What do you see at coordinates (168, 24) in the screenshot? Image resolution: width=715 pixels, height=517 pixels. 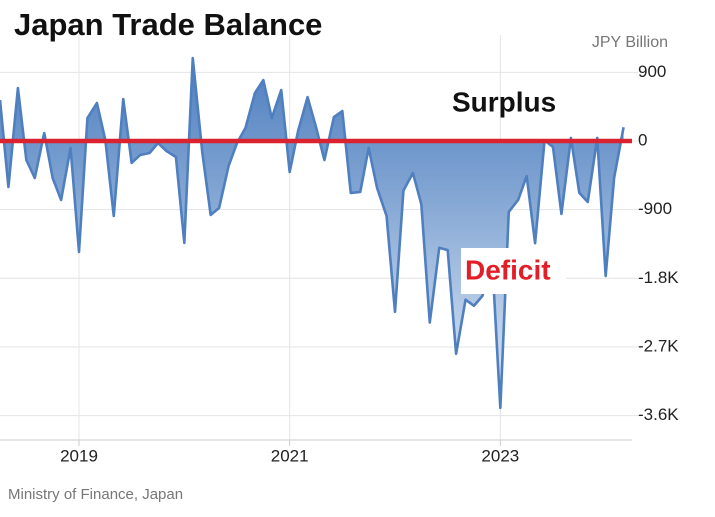 I see `chart-title: Japan Trade Balance` at bounding box center [168, 24].